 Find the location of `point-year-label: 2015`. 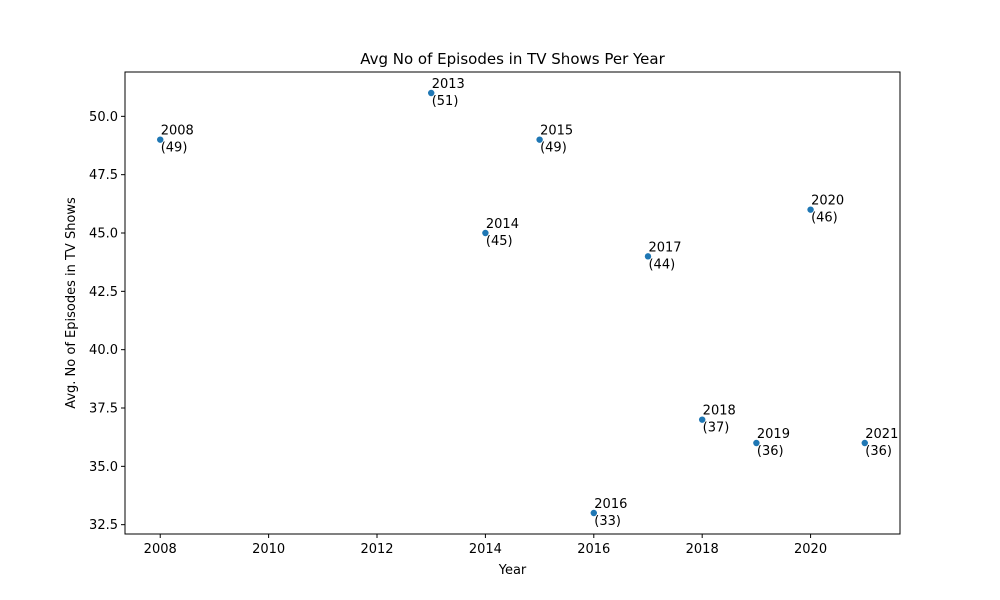

point-year-label: 2015 is located at coordinates (556, 131).